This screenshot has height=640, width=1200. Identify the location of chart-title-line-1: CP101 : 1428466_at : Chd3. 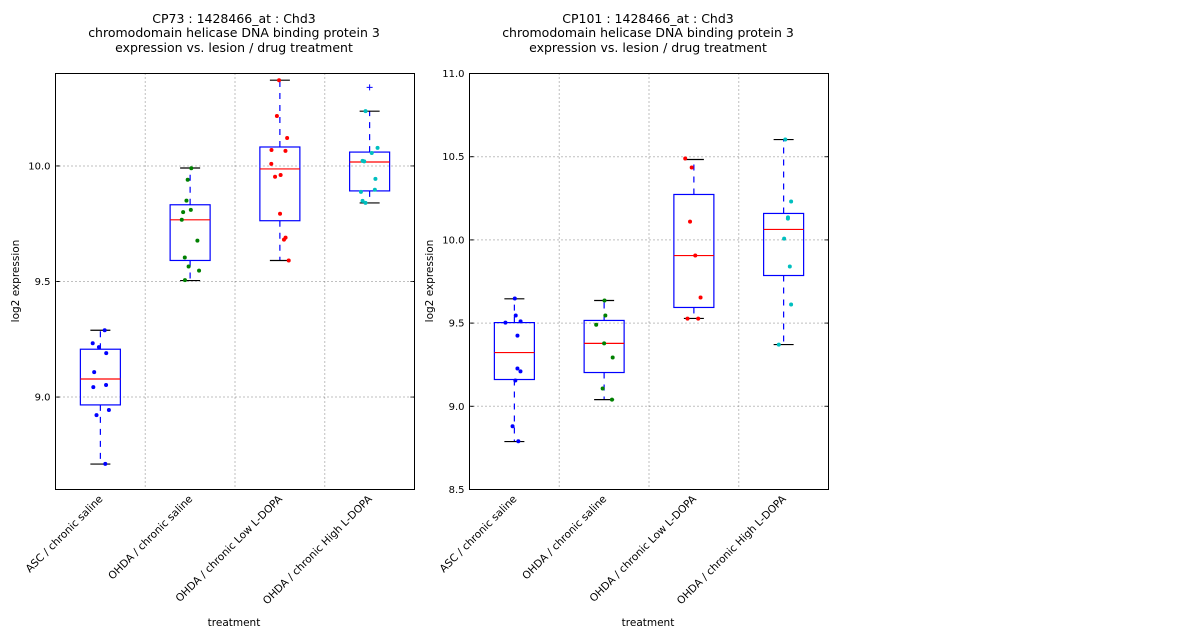
(647, 18).